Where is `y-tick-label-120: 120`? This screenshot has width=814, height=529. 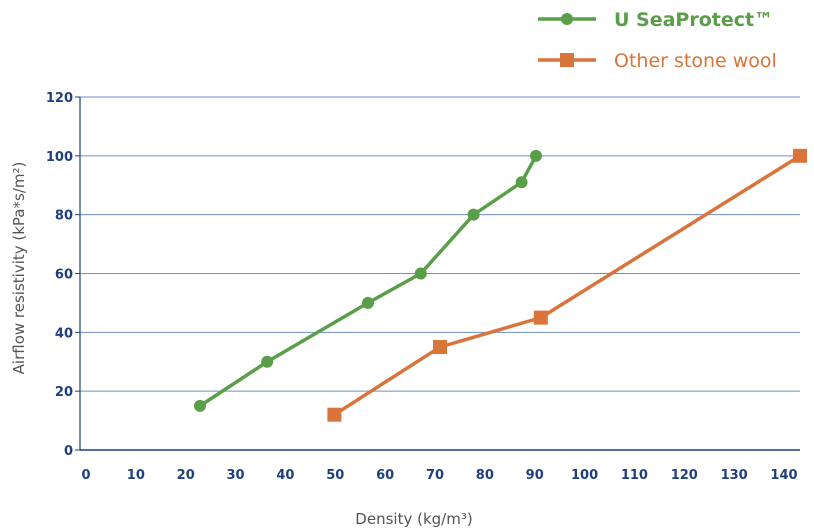 y-tick-label-120: 120 is located at coordinates (59, 98).